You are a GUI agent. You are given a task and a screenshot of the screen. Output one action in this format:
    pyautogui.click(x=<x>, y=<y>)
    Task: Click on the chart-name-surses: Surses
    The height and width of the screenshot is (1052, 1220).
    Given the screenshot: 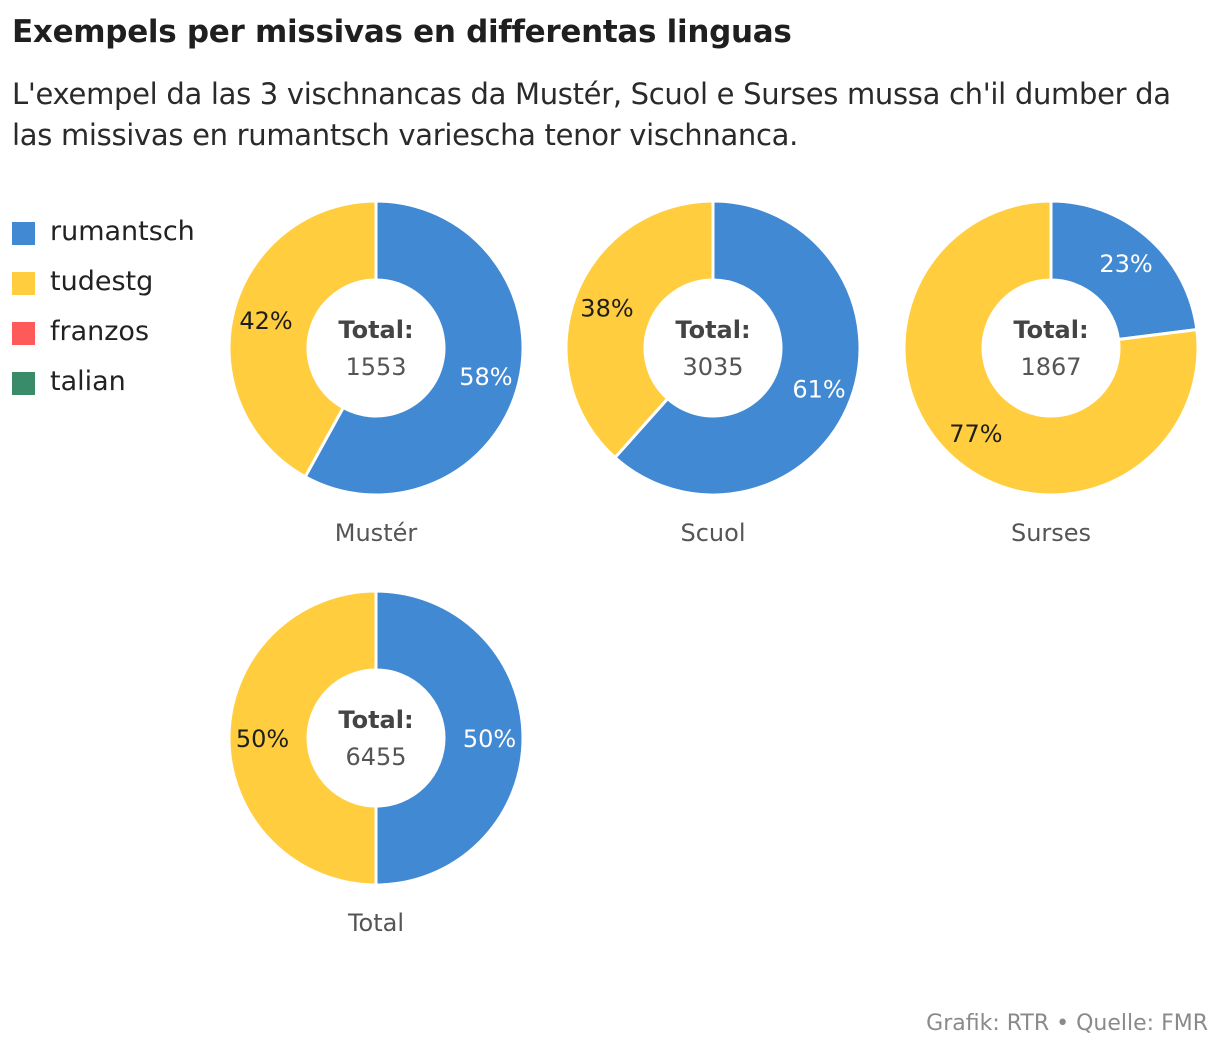 What is the action you would take?
    pyautogui.click(x=1051, y=533)
    